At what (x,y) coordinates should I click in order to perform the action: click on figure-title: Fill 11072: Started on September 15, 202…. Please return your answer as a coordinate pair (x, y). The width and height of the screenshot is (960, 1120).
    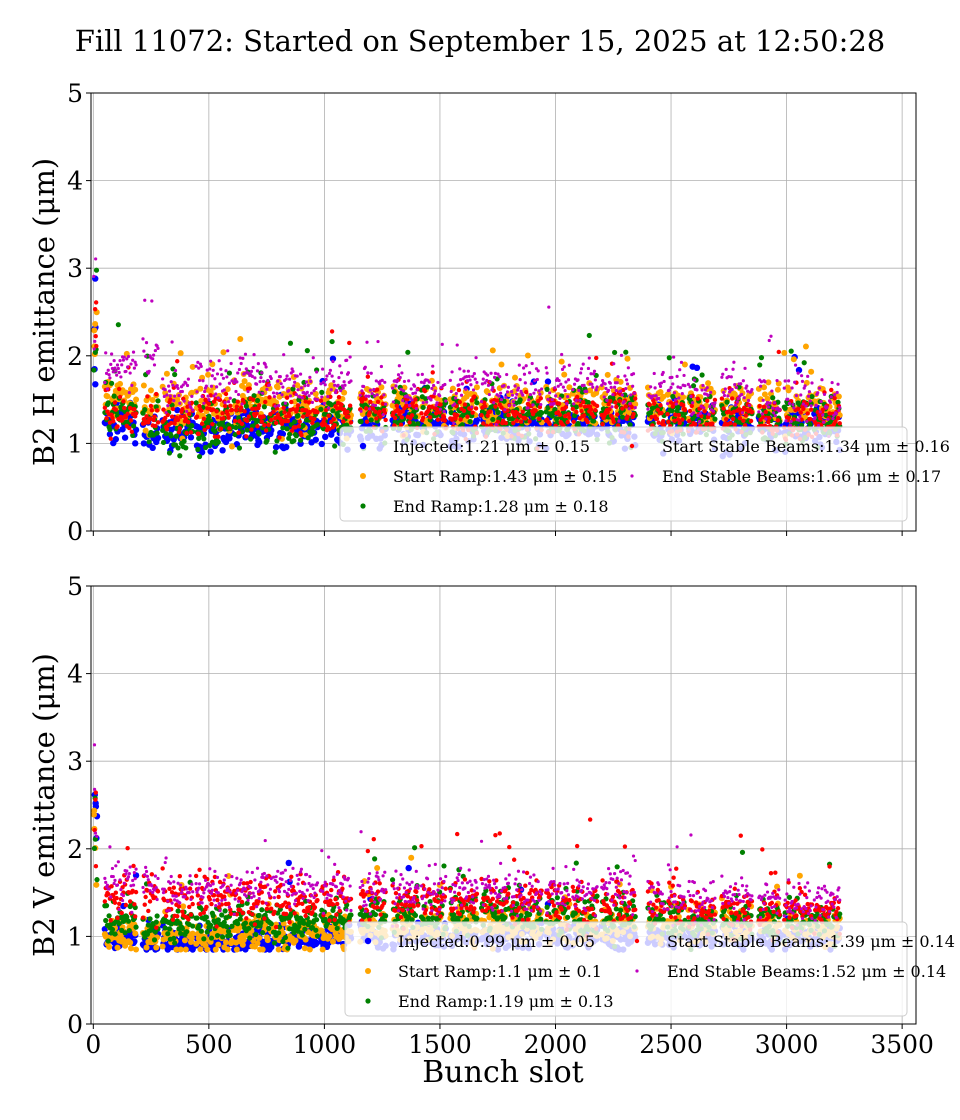
    Looking at the image, I should click on (480, 41).